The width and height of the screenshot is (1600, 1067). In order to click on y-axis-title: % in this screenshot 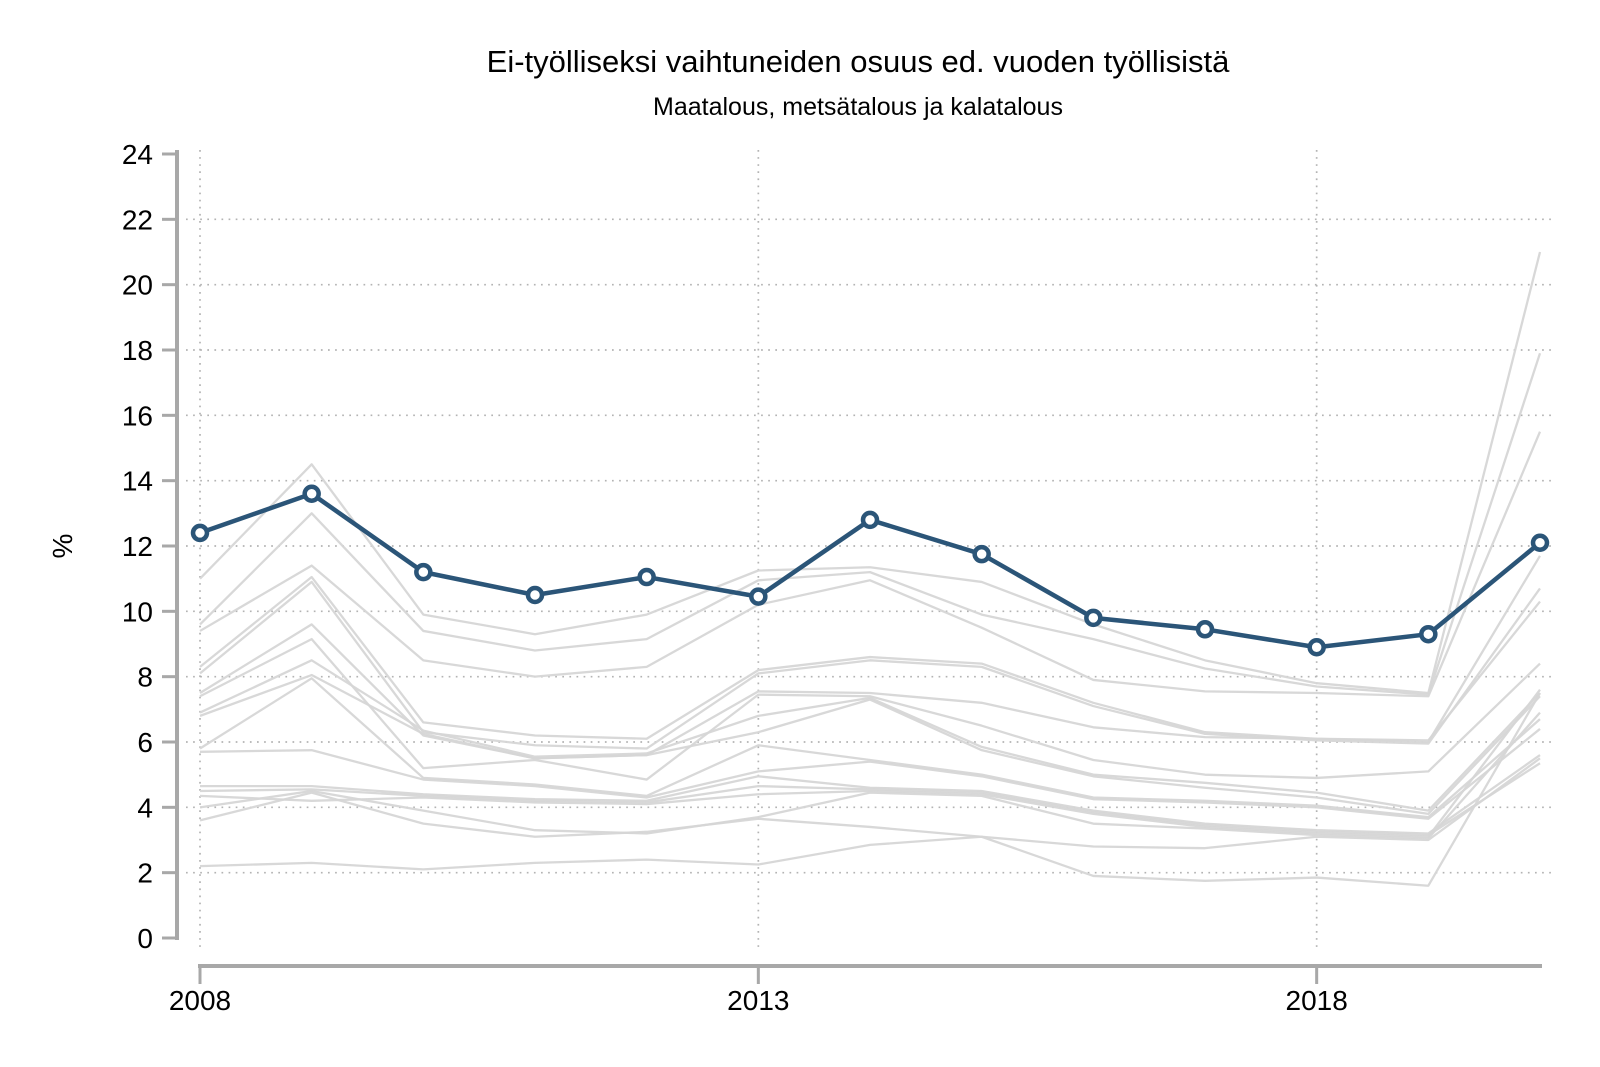, I will do `click(62, 546)`.